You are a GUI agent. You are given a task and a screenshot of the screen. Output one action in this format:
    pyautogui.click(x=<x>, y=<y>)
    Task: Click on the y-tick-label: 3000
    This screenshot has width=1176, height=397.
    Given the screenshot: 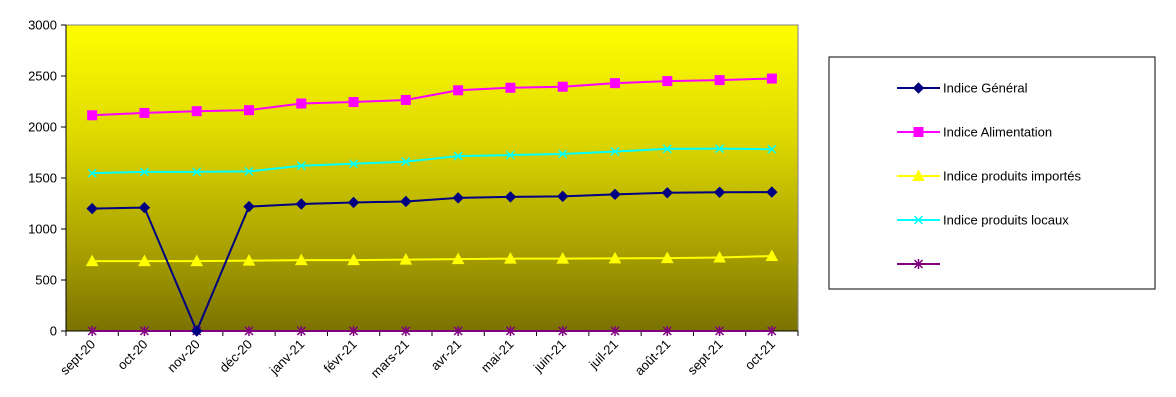 What is the action you would take?
    pyautogui.click(x=42, y=25)
    